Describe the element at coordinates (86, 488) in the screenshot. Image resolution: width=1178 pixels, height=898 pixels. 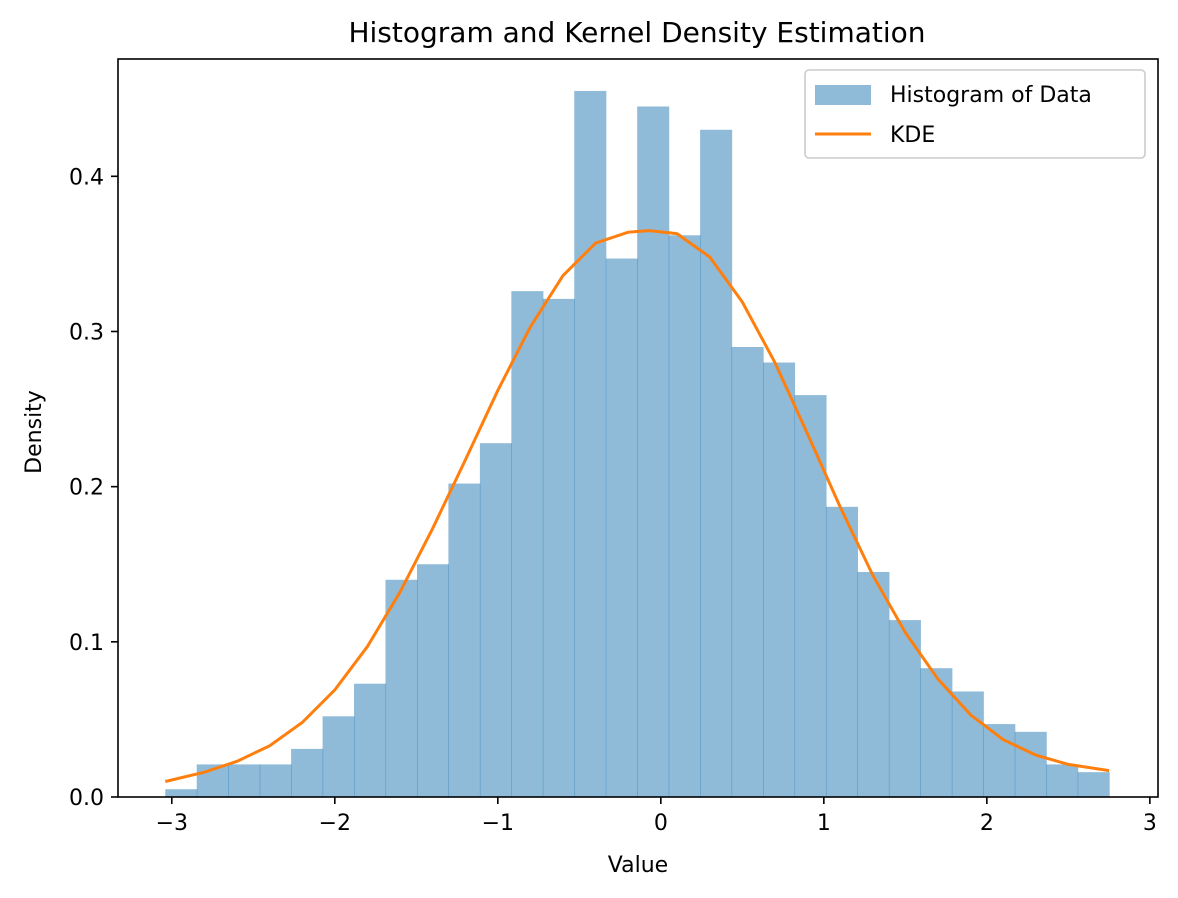
I see `y-tick-label: 0.2` at that location.